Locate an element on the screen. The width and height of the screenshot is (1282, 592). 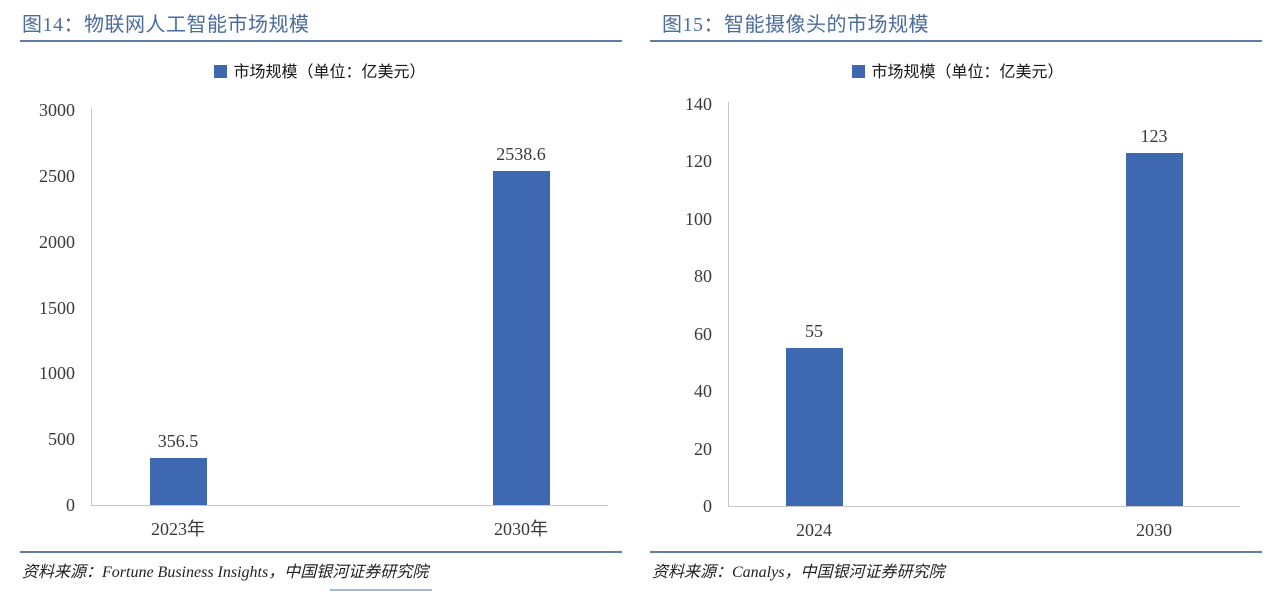
y-axis-tick-label: 20 is located at coordinates (703, 448).